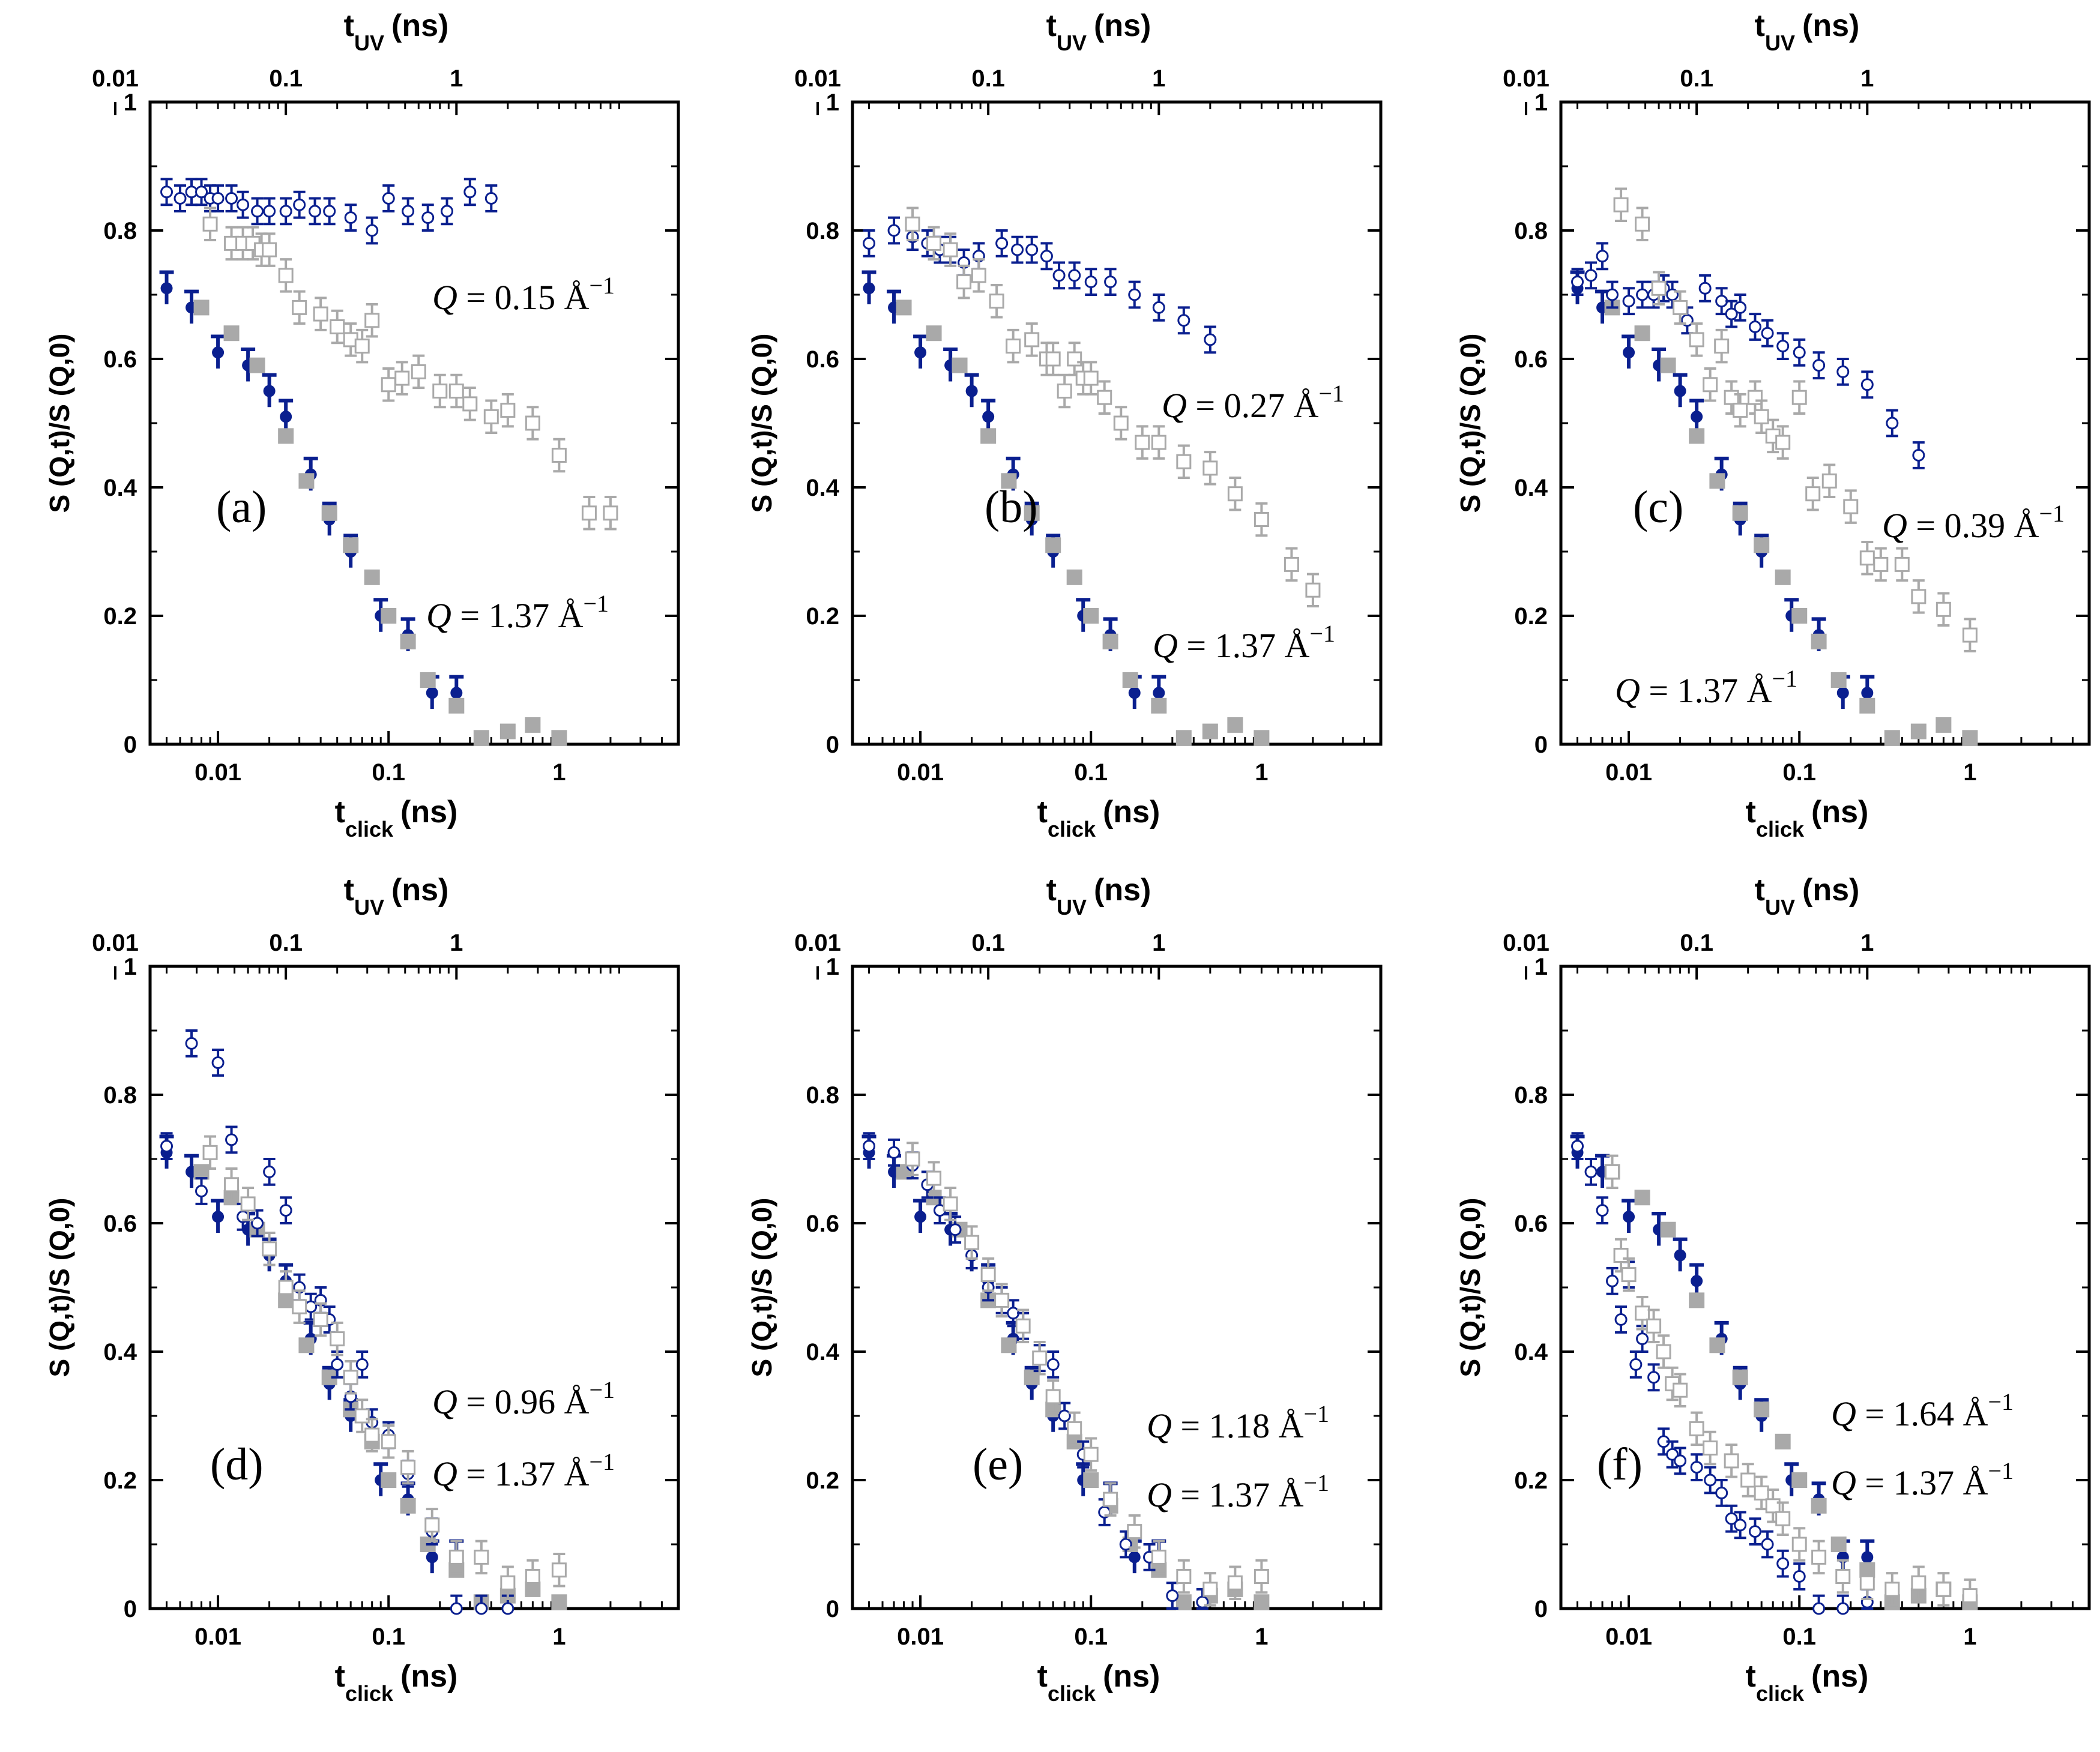 The height and width of the screenshot is (1752, 2100). I want to click on y-tick-label: 1, so click(1541, 102).